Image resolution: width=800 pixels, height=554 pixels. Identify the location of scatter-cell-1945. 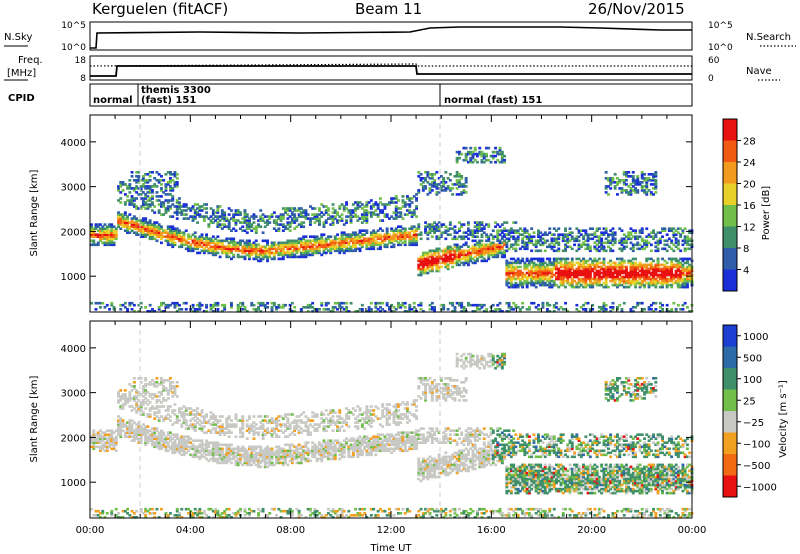
(401, 236).